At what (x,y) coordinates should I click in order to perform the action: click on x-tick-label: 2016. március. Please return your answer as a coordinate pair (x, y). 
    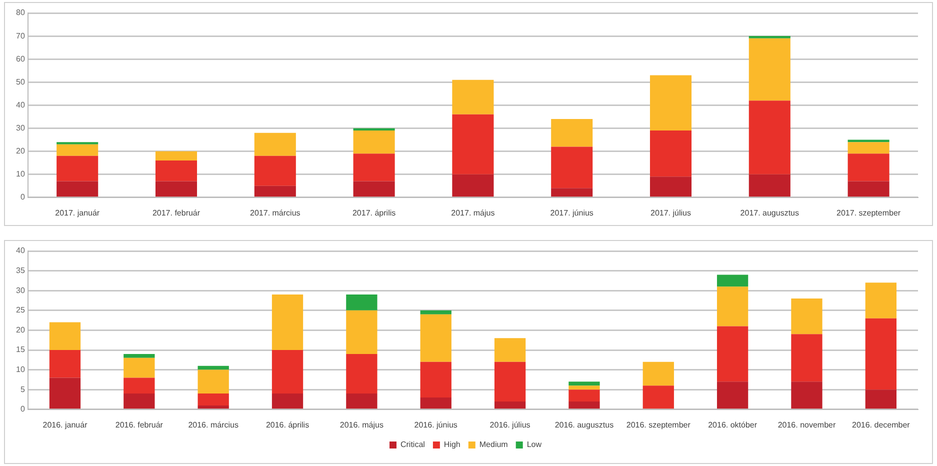
    Looking at the image, I should click on (213, 425).